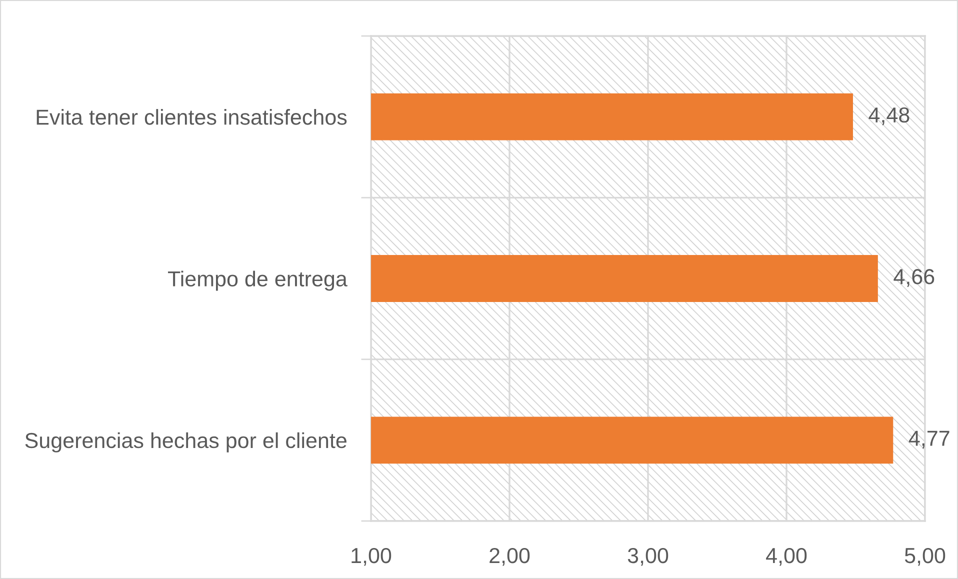 Image resolution: width=958 pixels, height=579 pixels. I want to click on y-tick-label: Tiempo de entrega, so click(258, 280).